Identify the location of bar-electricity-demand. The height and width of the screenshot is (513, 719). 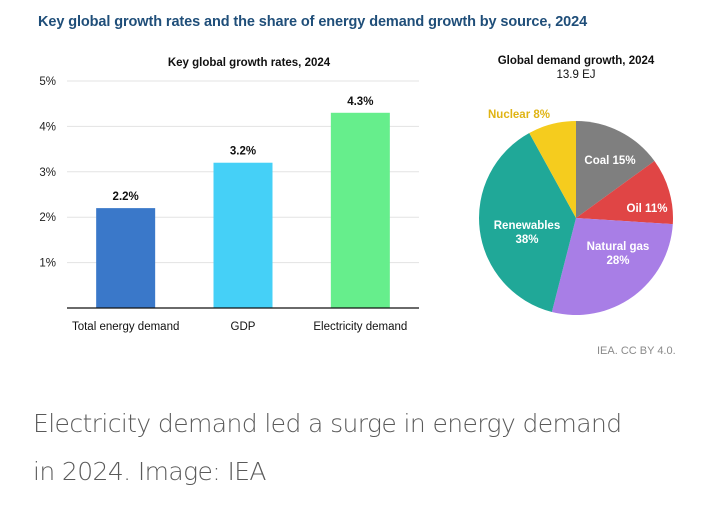
(360, 210).